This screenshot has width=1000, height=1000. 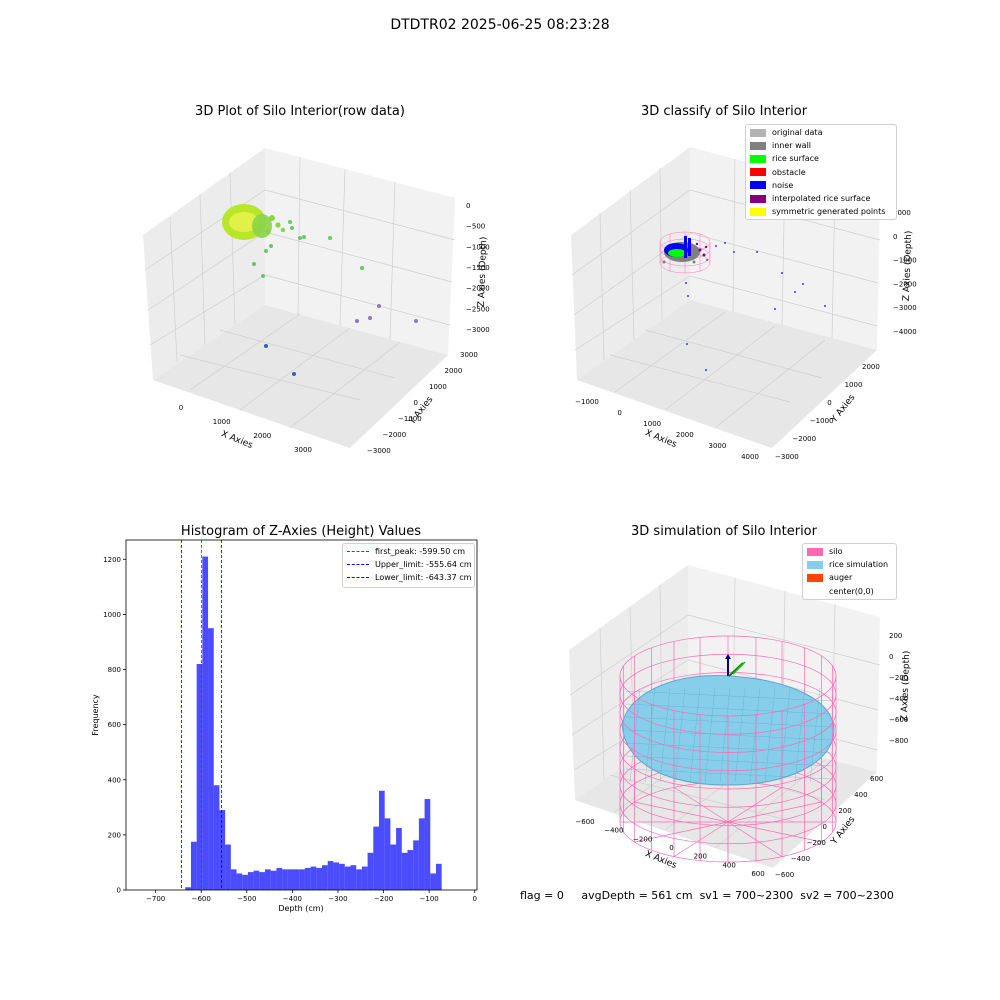 What do you see at coordinates (836, 552) in the screenshot?
I see `simulation-legend-label: silo` at bounding box center [836, 552].